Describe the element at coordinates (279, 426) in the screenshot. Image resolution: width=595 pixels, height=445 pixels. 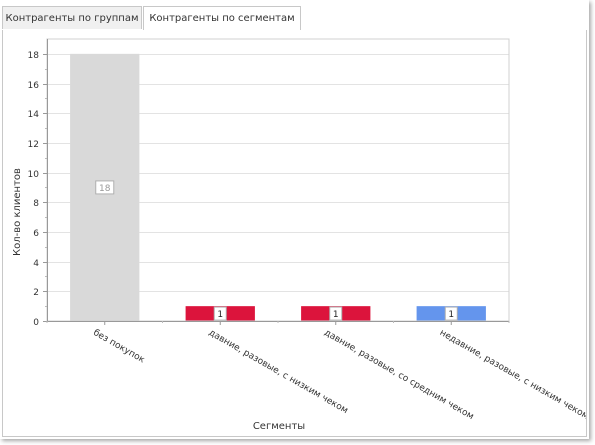
I see `x-axis-title: Сегменты` at that location.